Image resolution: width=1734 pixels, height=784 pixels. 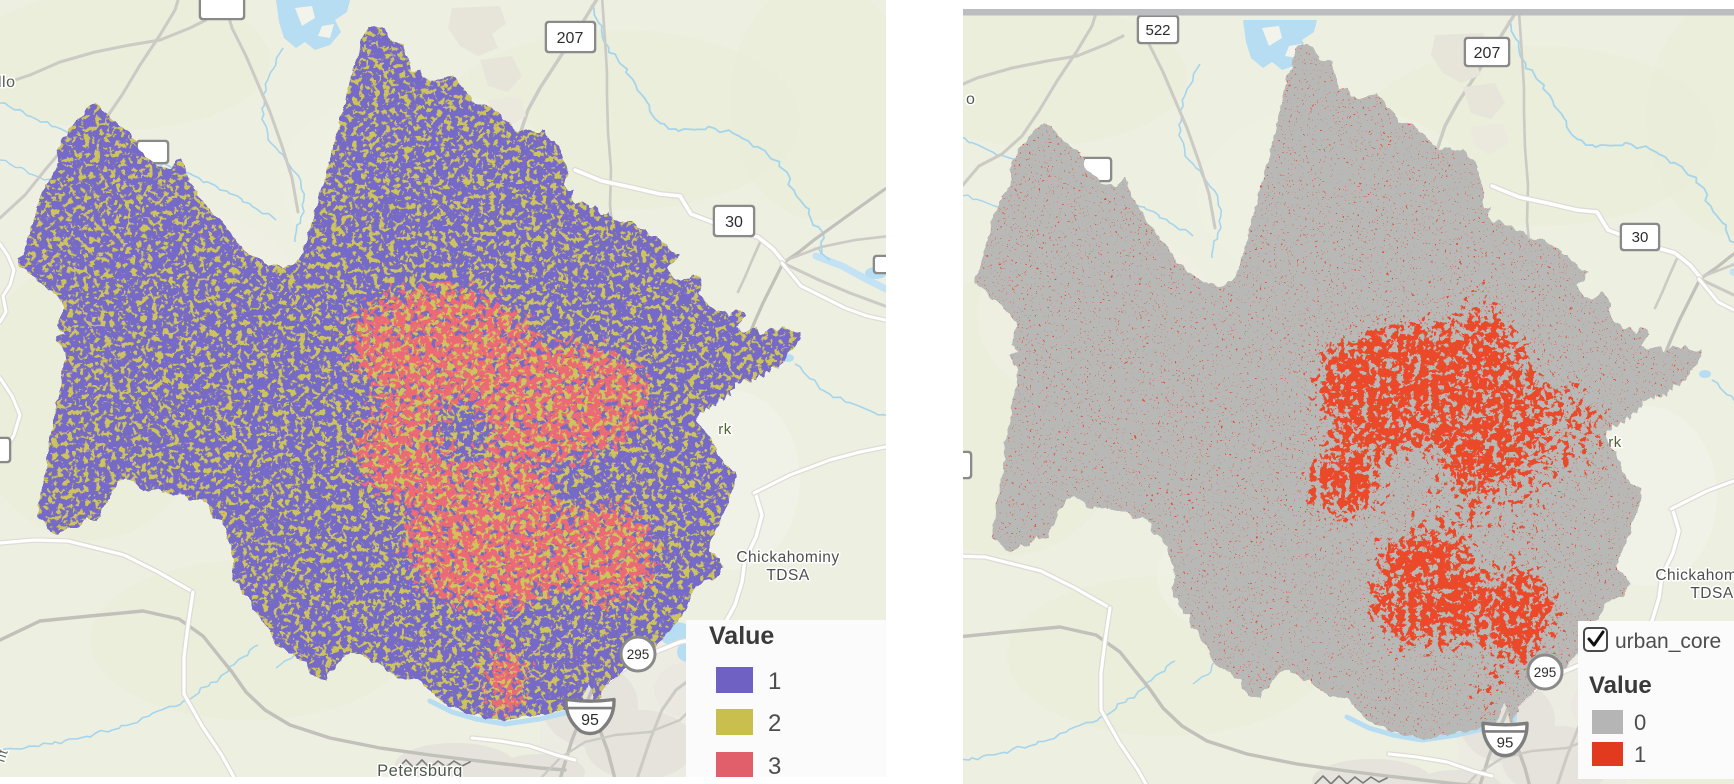 I want to click on svg-text: o, so click(x=970, y=99).